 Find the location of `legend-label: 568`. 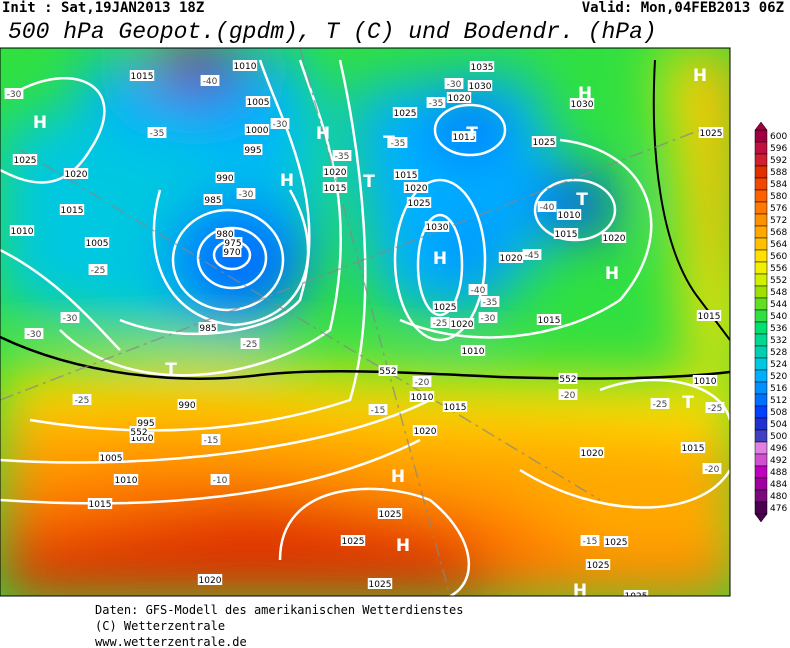

legend-label: 568 is located at coordinates (778, 233).